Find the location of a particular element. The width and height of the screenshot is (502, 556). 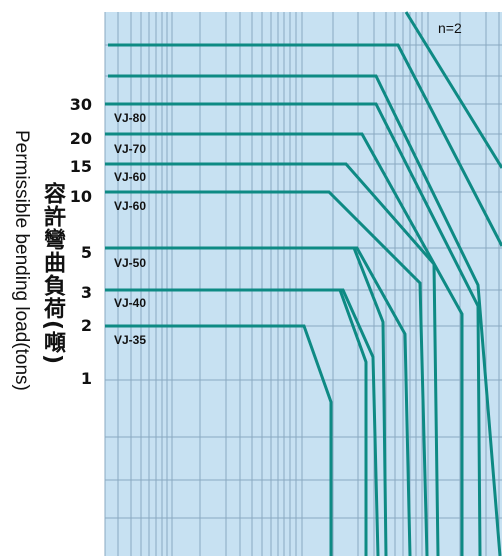

y-tick-label: 10 is located at coordinates (80, 196).